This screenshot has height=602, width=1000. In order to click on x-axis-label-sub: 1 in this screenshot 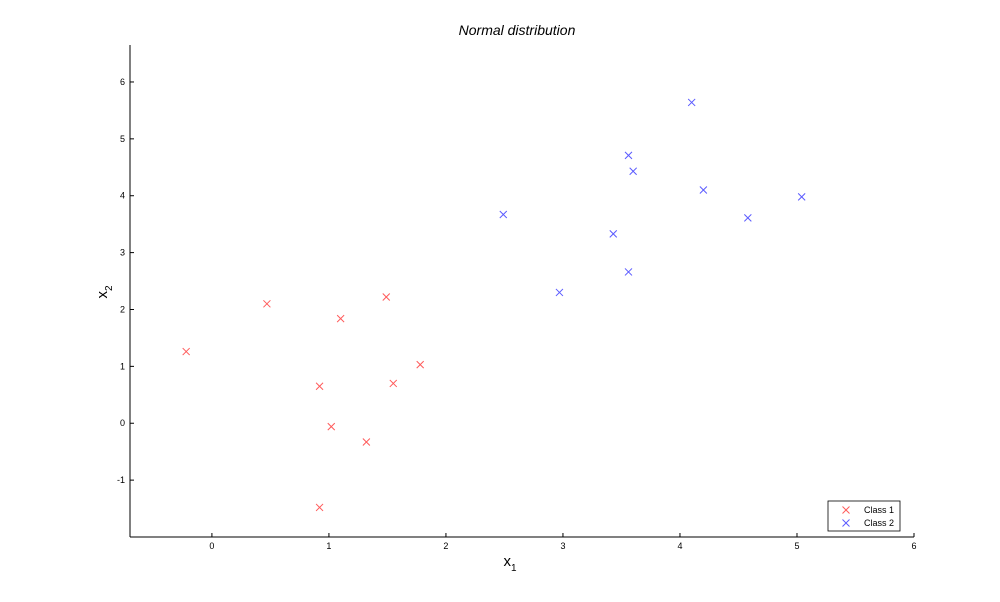, I will do `click(514, 568)`.